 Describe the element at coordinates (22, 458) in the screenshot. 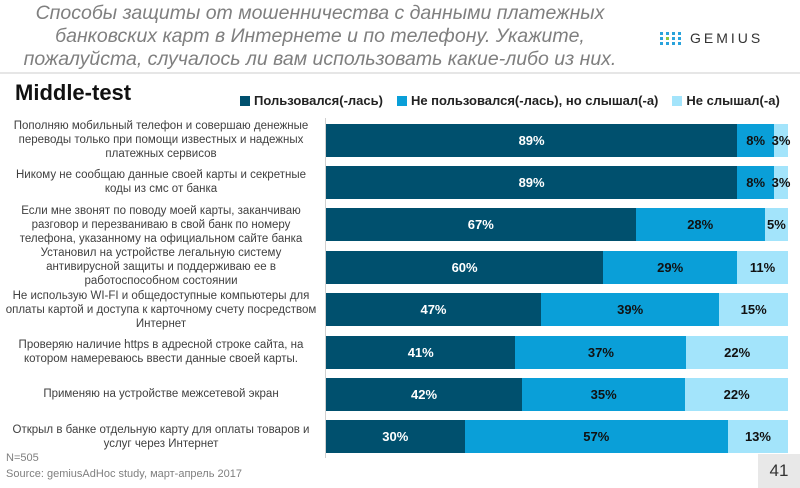

I see `sample-size: N=505` at that location.